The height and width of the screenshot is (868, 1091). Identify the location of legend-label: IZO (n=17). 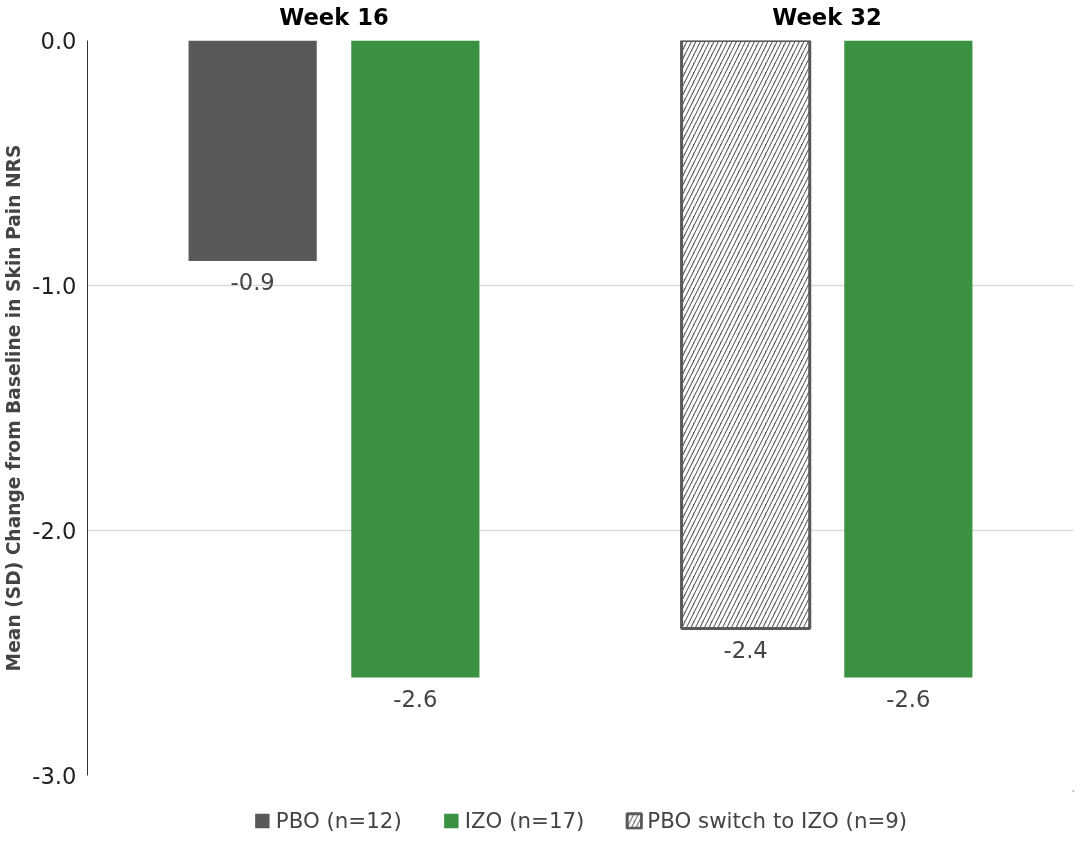
(524, 820).